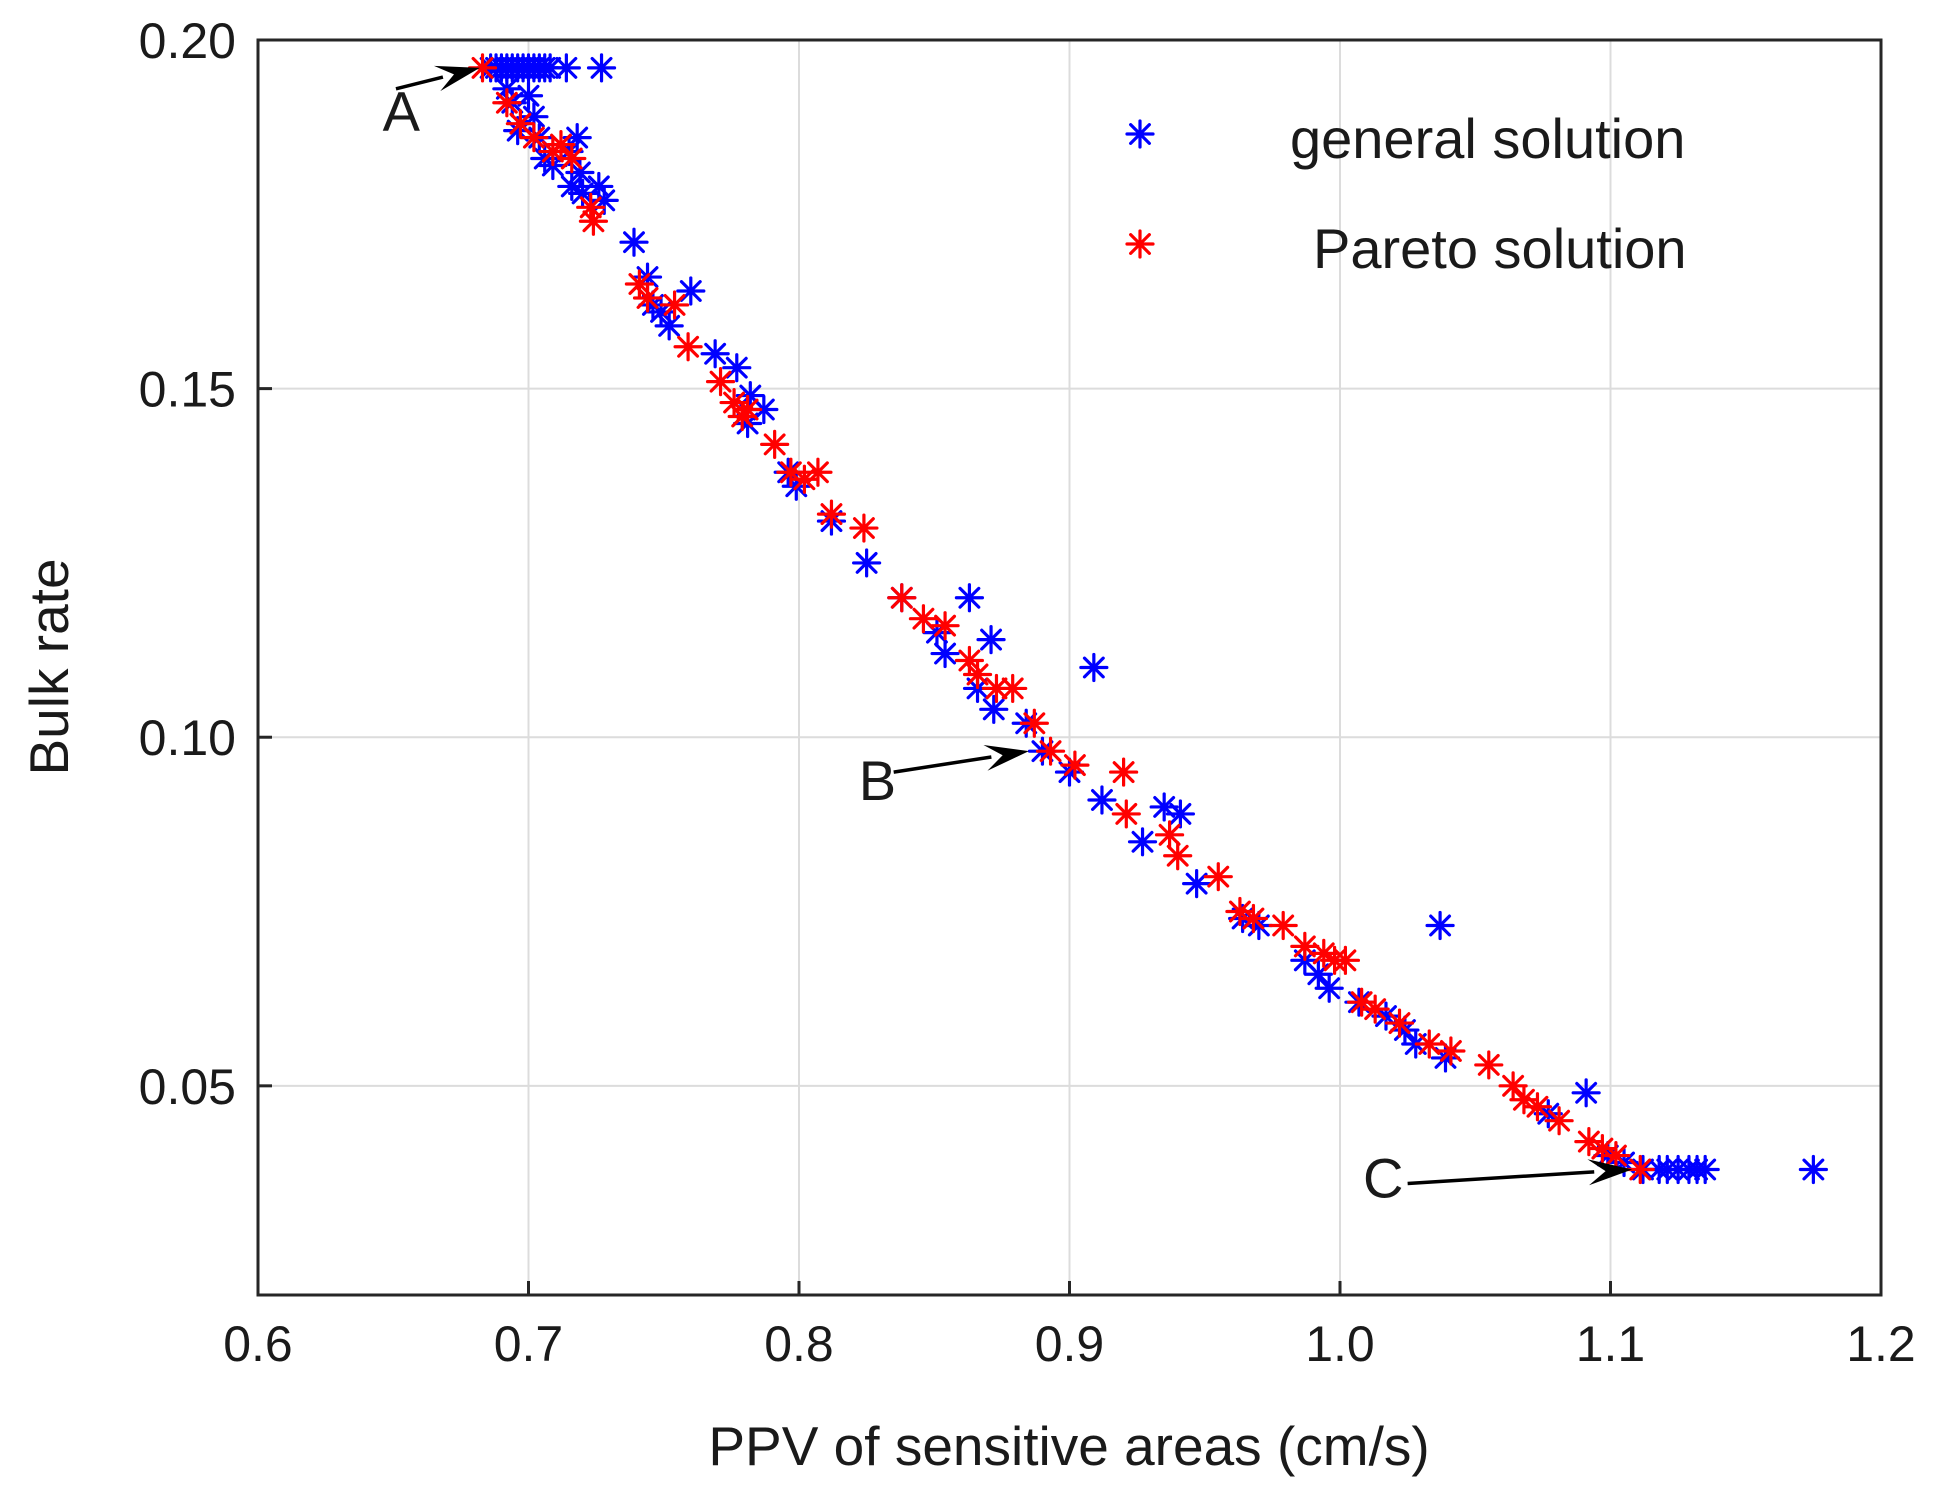 This screenshot has height=1507, width=1942. What do you see at coordinates (187, 390) in the screenshot?
I see `y-tick-label: 0.15` at bounding box center [187, 390].